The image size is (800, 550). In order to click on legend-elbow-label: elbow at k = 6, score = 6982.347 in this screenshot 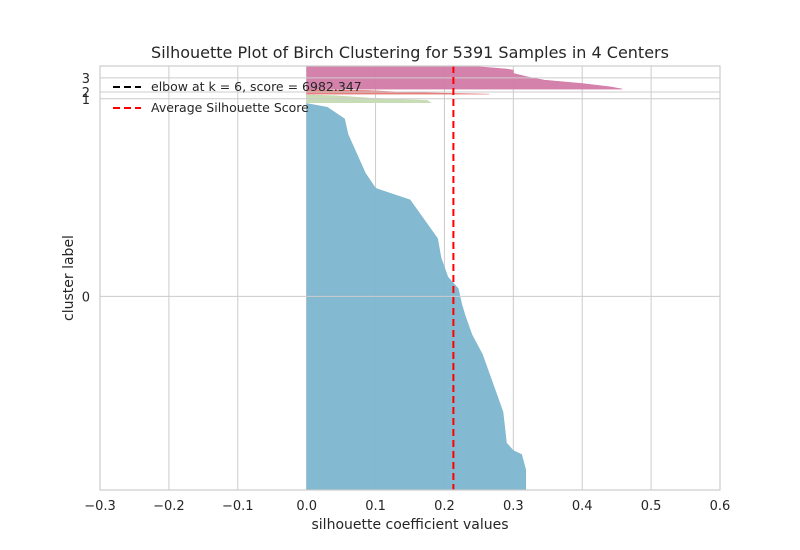, I will do `click(256, 86)`.